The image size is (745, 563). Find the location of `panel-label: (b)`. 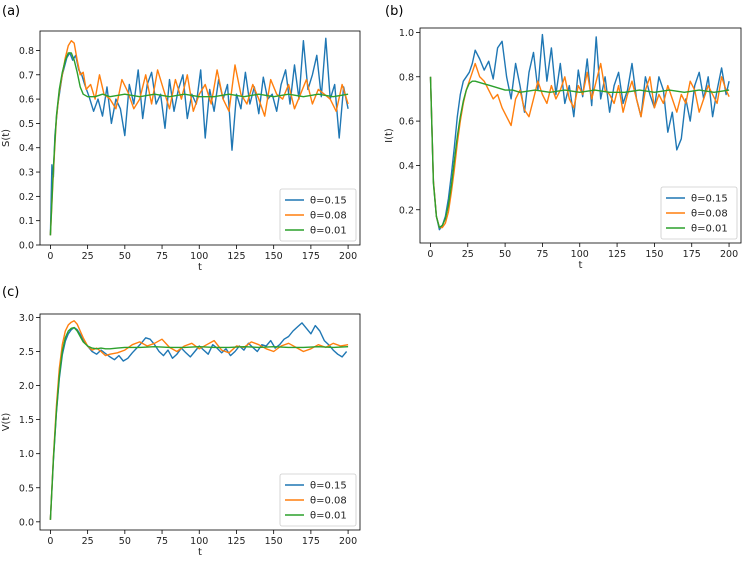

panel-label: (b) is located at coordinates (394, 11).